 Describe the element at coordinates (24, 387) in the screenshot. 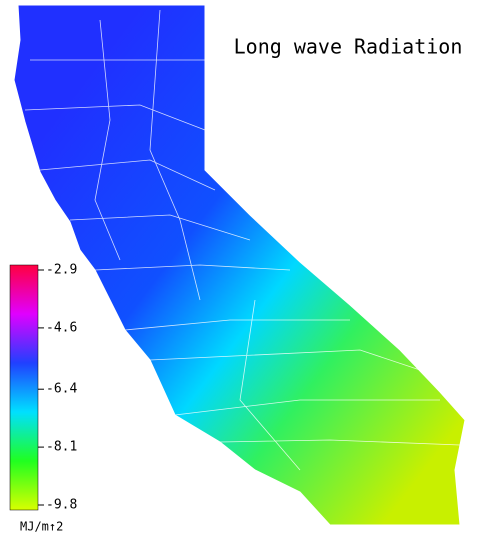

I see `colorbar` at that location.